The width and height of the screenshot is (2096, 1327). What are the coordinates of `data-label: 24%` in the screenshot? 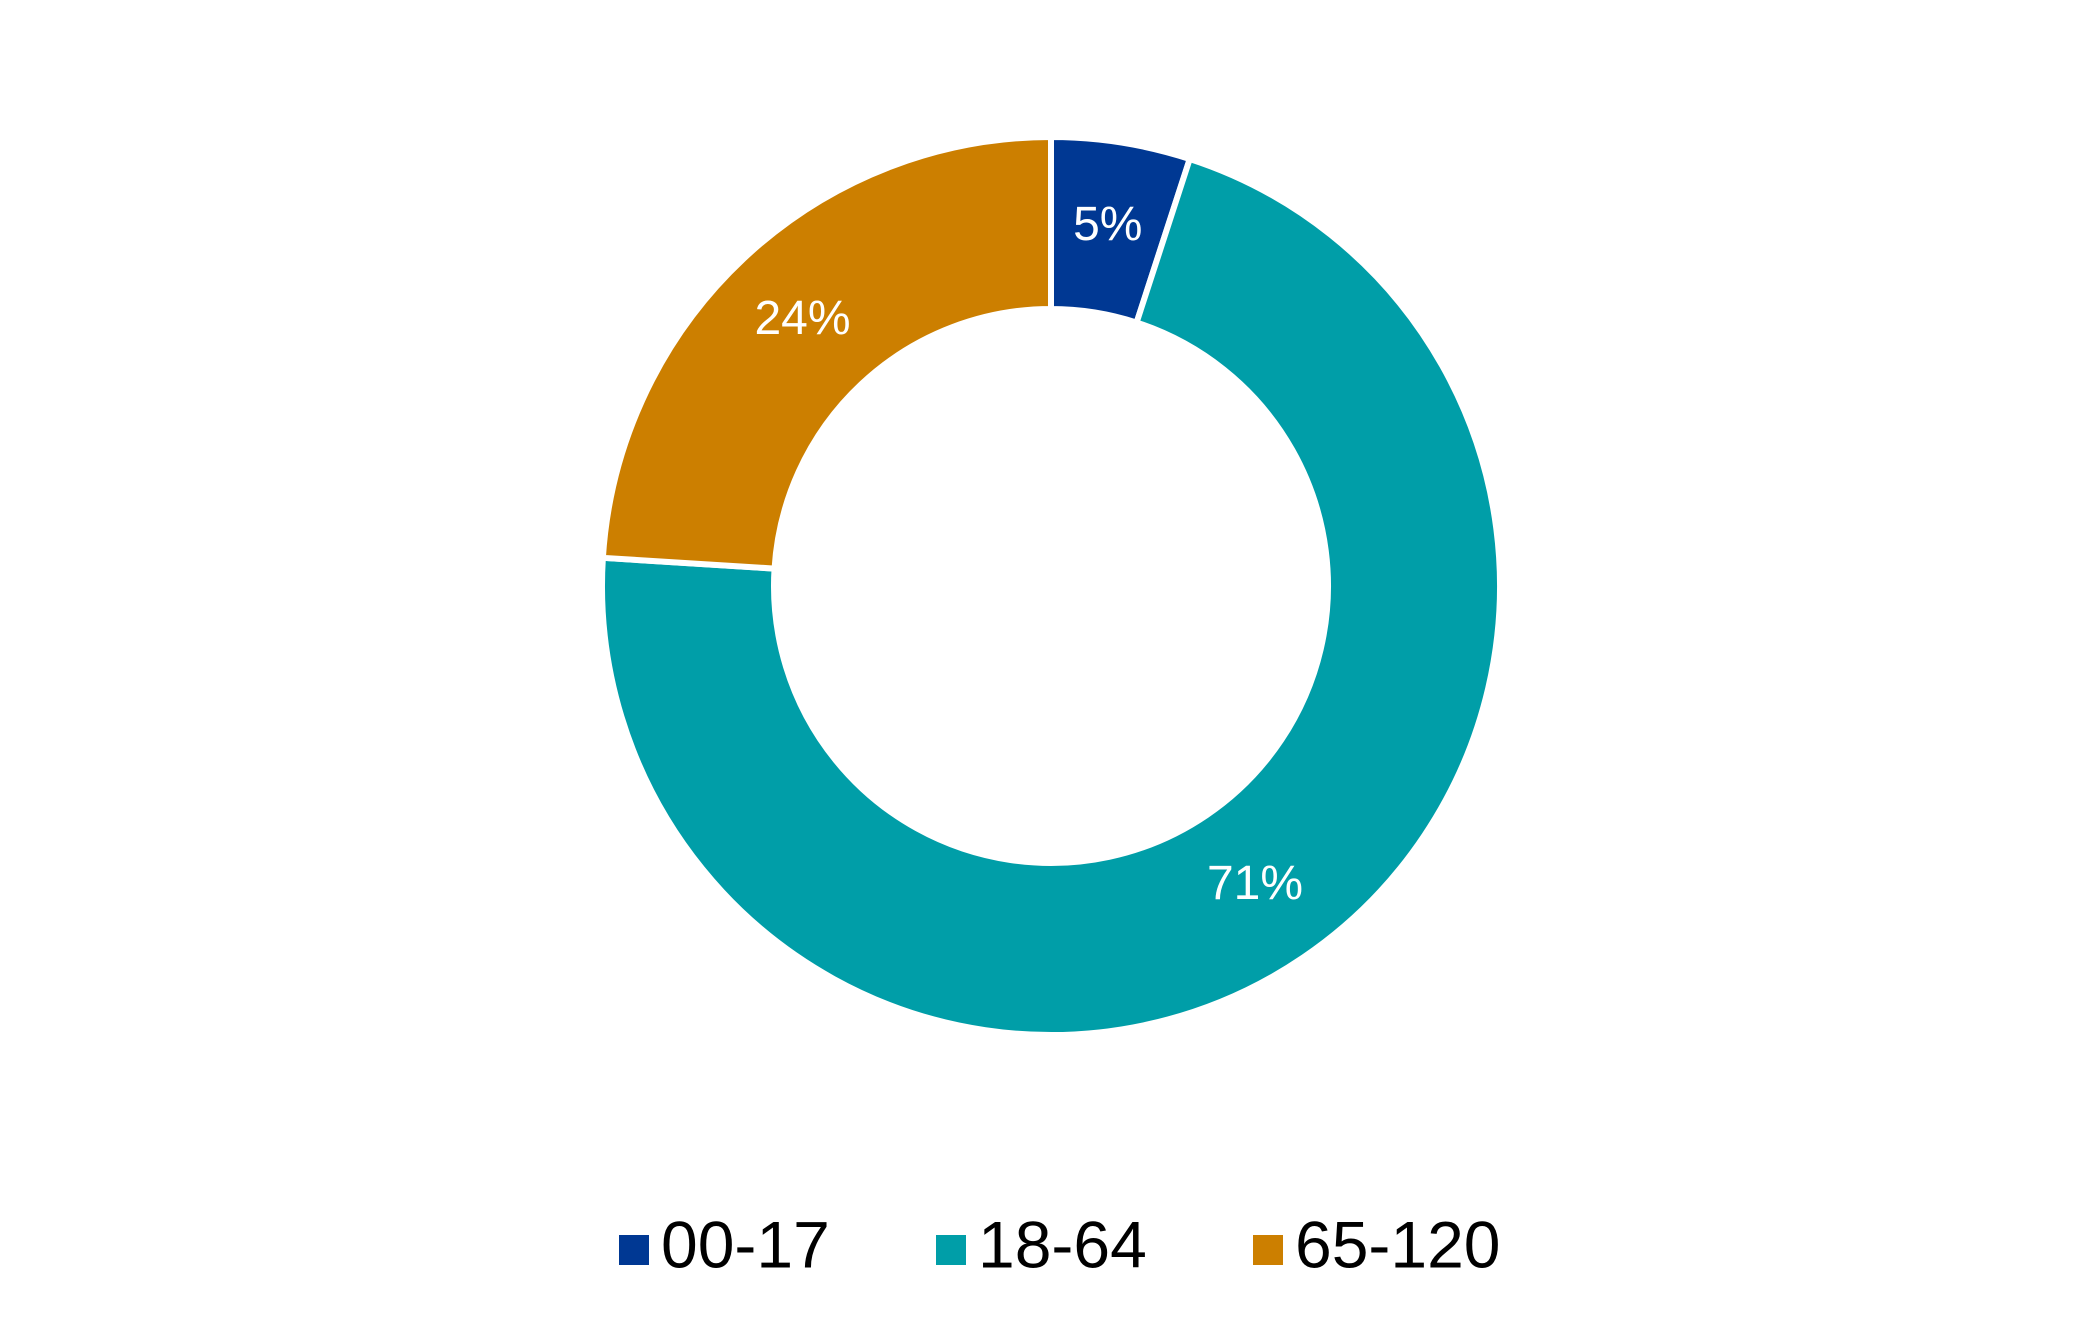 It's located at (802, 318).